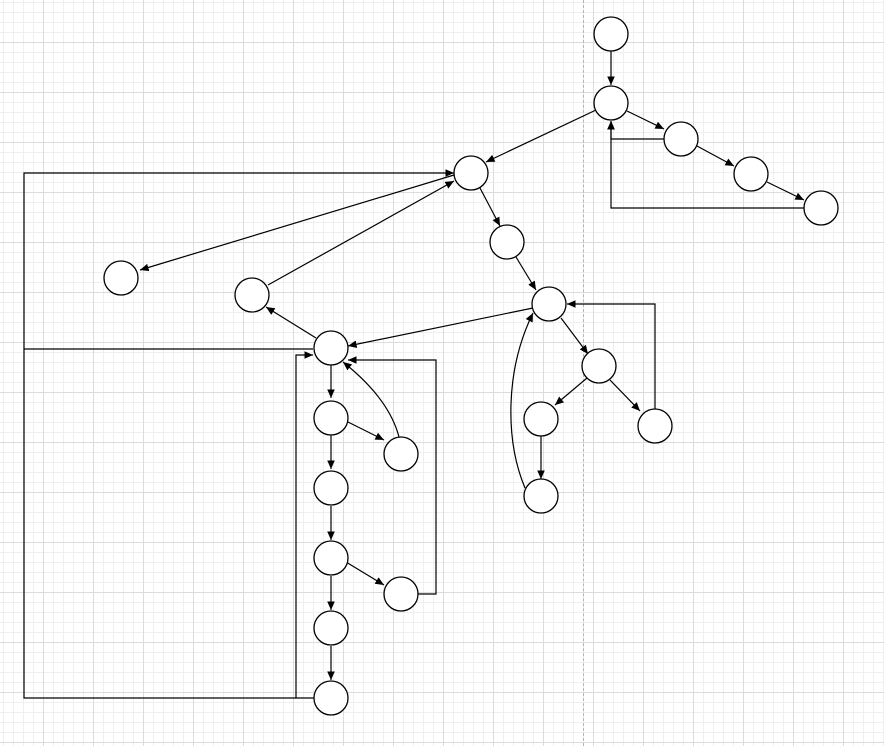  Describe the element at coordinates (645, 120) in the screenshot. I see `edge-n2-n3` at that location.